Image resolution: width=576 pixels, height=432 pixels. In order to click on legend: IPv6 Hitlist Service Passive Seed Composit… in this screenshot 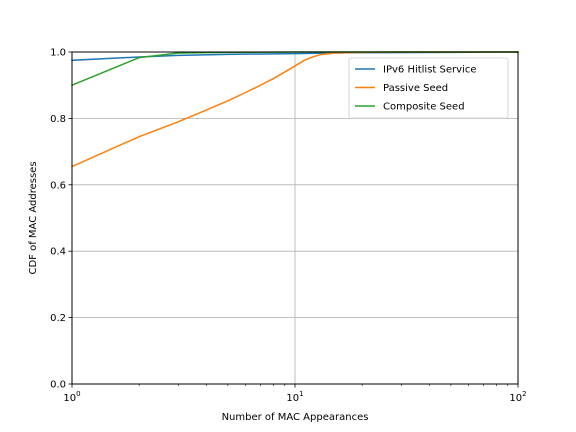, I will do `click(428, 88)`.